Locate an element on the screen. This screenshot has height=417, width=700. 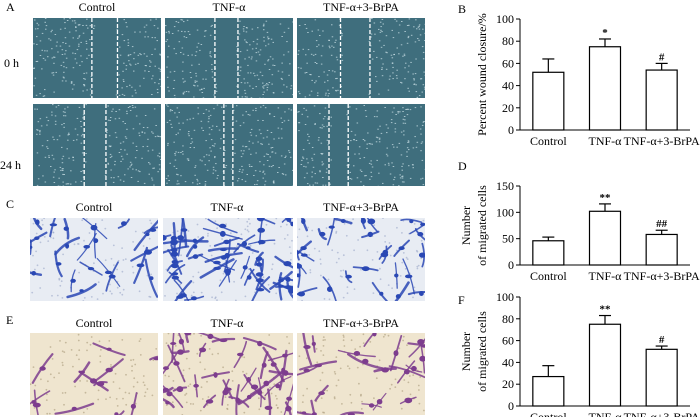
col-label-control-a: Control is located at coordinates (97, 7).